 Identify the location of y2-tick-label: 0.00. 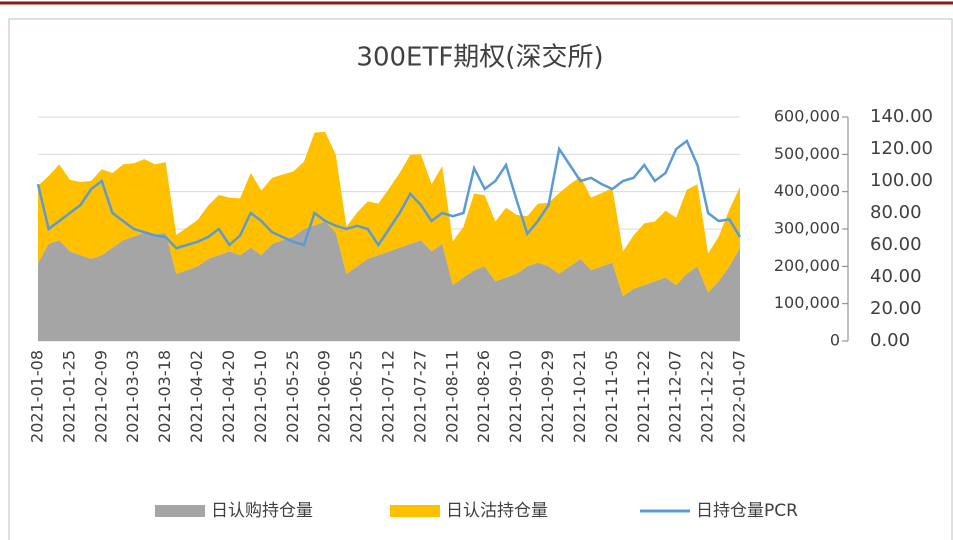
(890, 340).